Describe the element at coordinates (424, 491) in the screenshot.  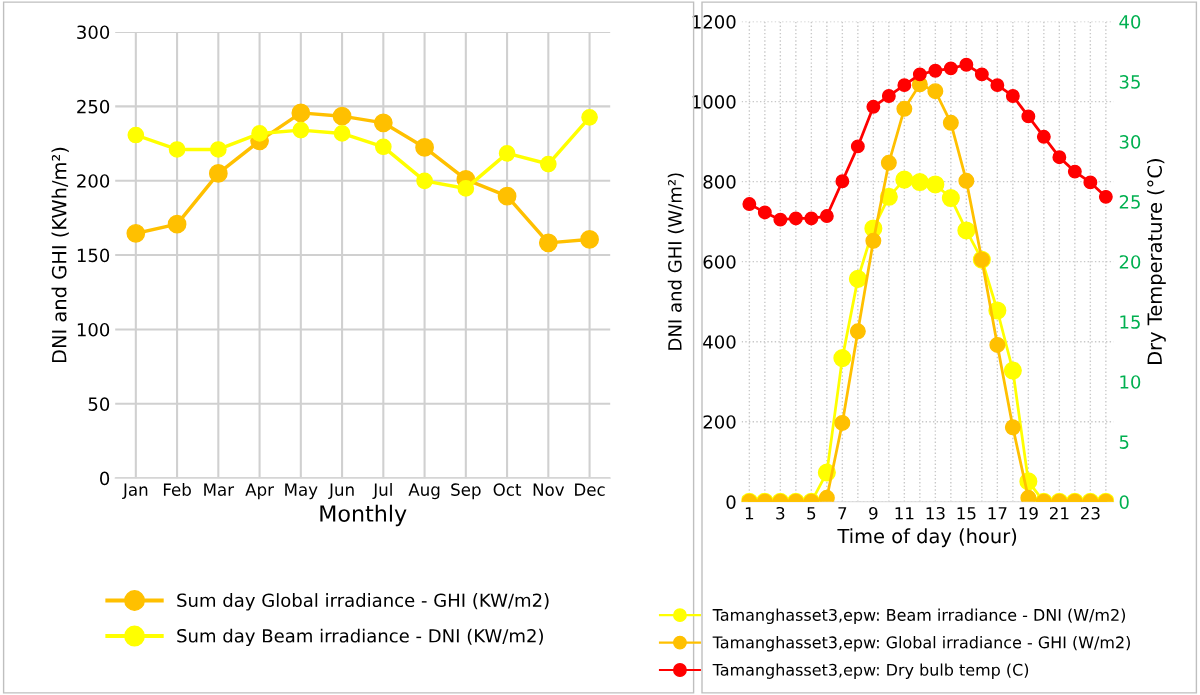
I see `x-tick-label: Aug` at that location.